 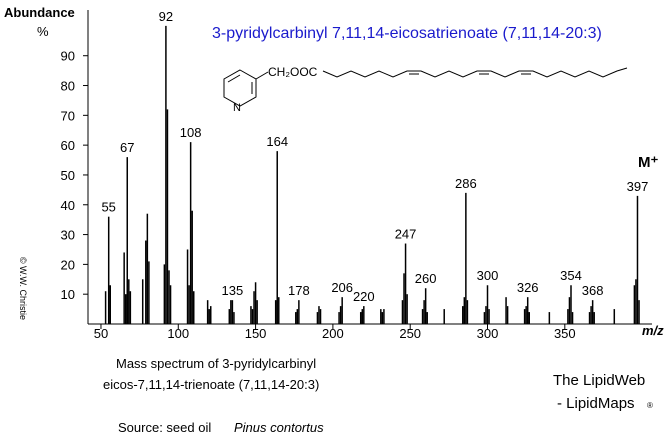 I want to click on peak-label: 206, so click(x=342, y=287).